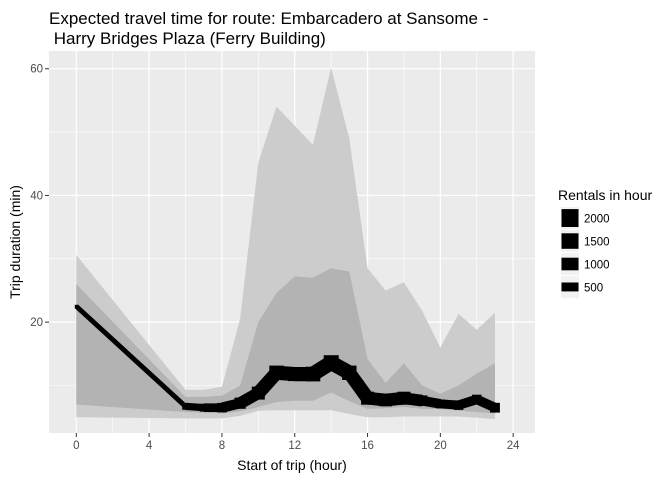 The width and height of the screenshot is (672, 480). Describe the element at coordinates (187, 38) in the screenshot. I see `chart-title-line-2: Harry Bridges Plaza (Ferry Building)` at that location.